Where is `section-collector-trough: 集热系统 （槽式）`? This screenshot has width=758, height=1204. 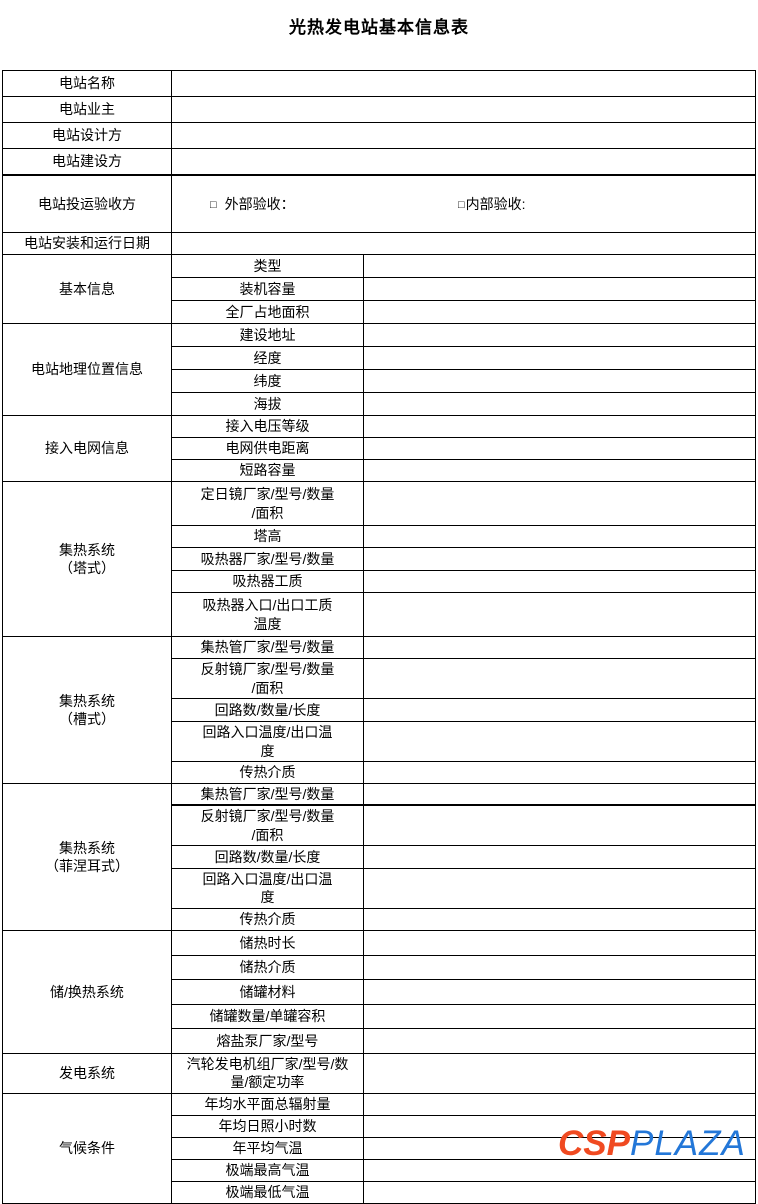 section-collector-trough: 集热系统 （槽式） is located at coordinates (87, 710).